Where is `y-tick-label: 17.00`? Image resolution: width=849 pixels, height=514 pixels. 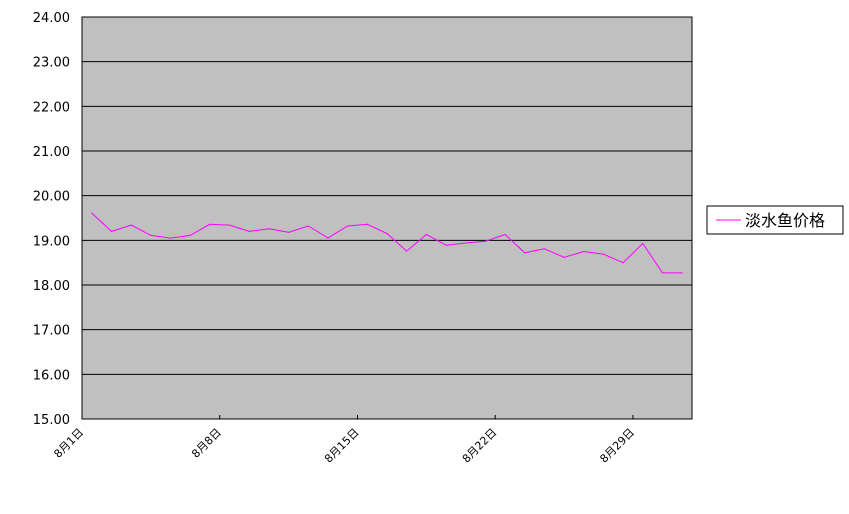 y-tick-label: 17.00 is located at coordinates (51, 331).